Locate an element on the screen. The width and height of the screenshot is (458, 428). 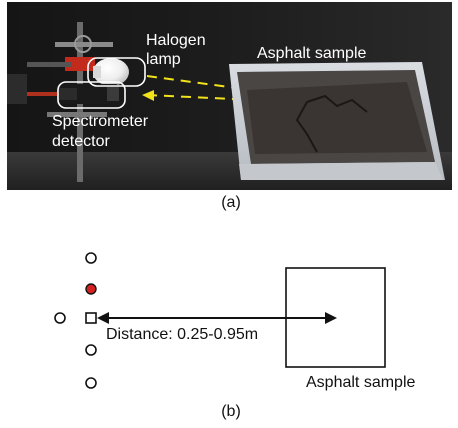
detector-callout is located at coordinates (91, 95).